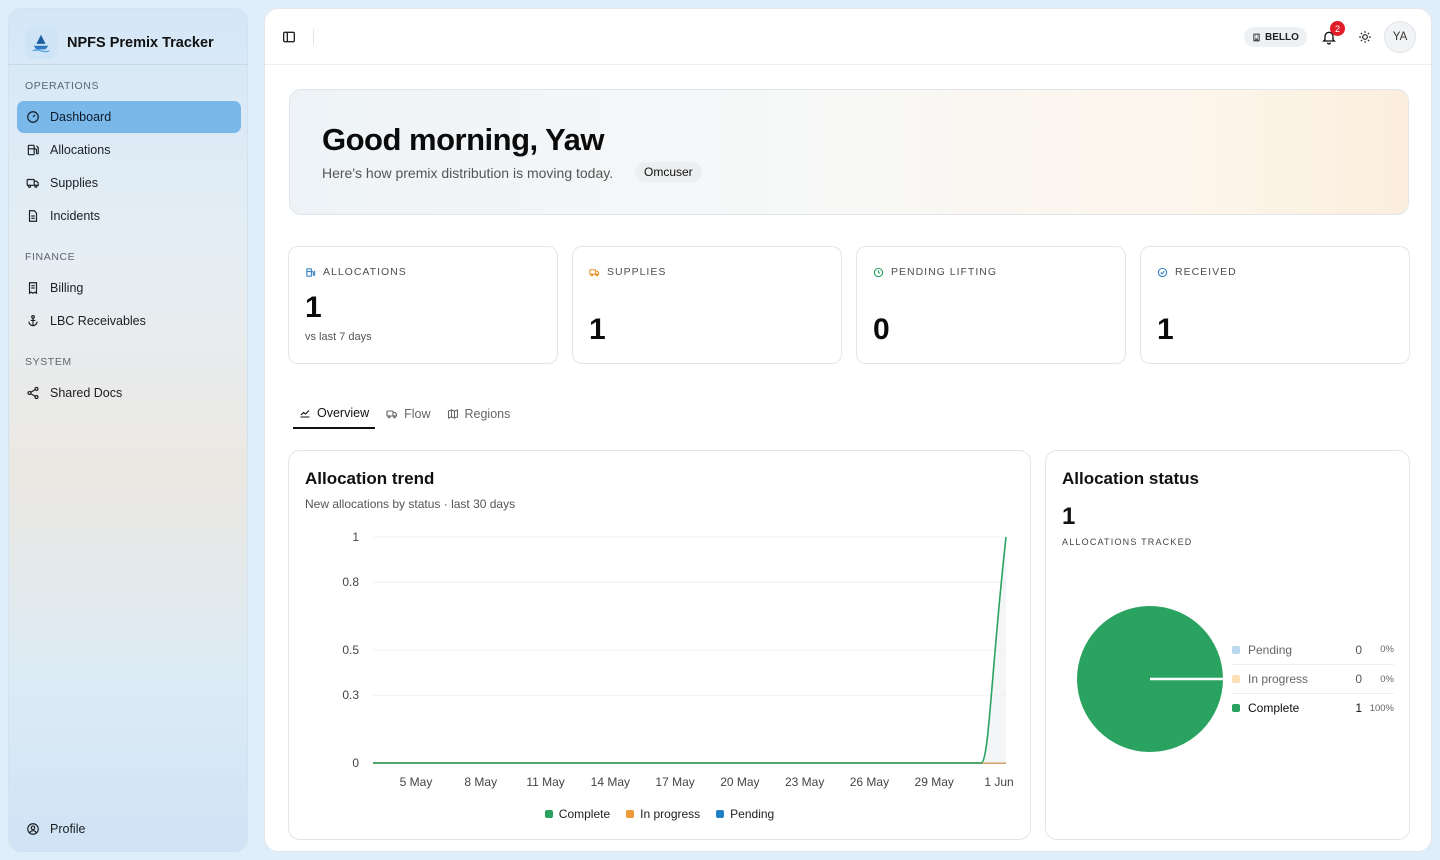 The width and height of the screenshot is (1440, 860). What do you see at coordinates (129, 117) in the screenshot?
I see `sidebar-item-dashboard: Dashboard` at bounding box center [129, 117].